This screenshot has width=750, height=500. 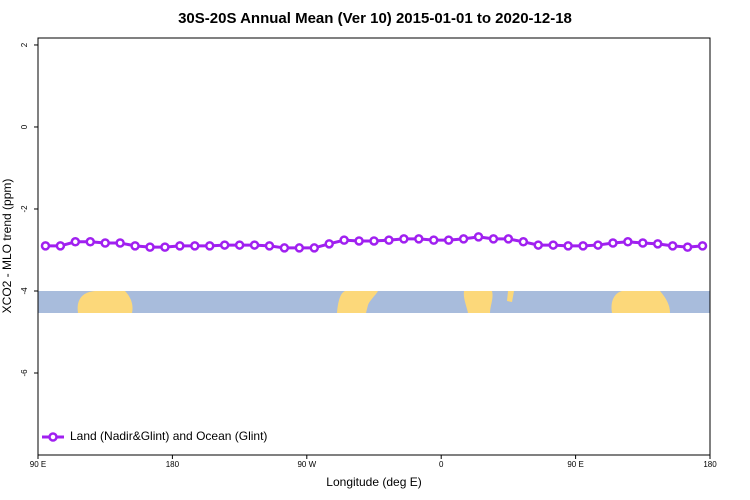 I want to click on x-tick-label: 90 W, so click(x=306, y=464).